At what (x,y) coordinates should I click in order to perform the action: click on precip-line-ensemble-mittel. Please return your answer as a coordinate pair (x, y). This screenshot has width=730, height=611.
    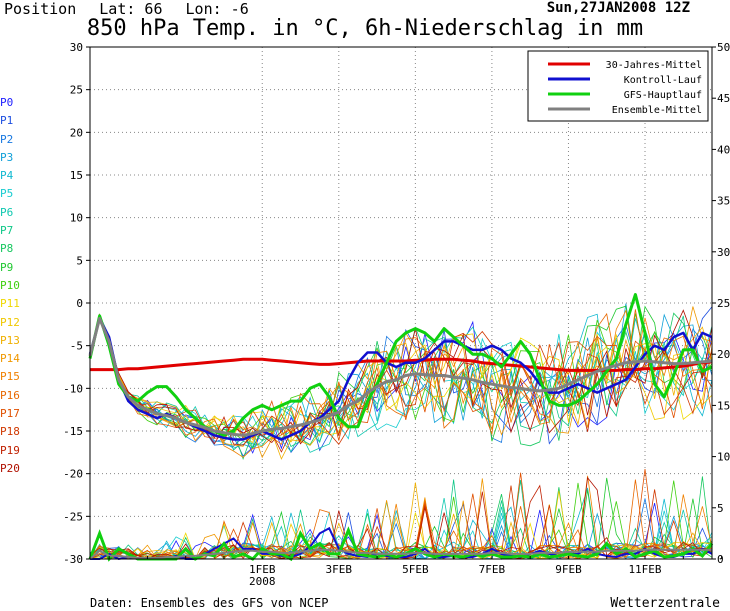
    Looking at the image, I should click on (400, 554).